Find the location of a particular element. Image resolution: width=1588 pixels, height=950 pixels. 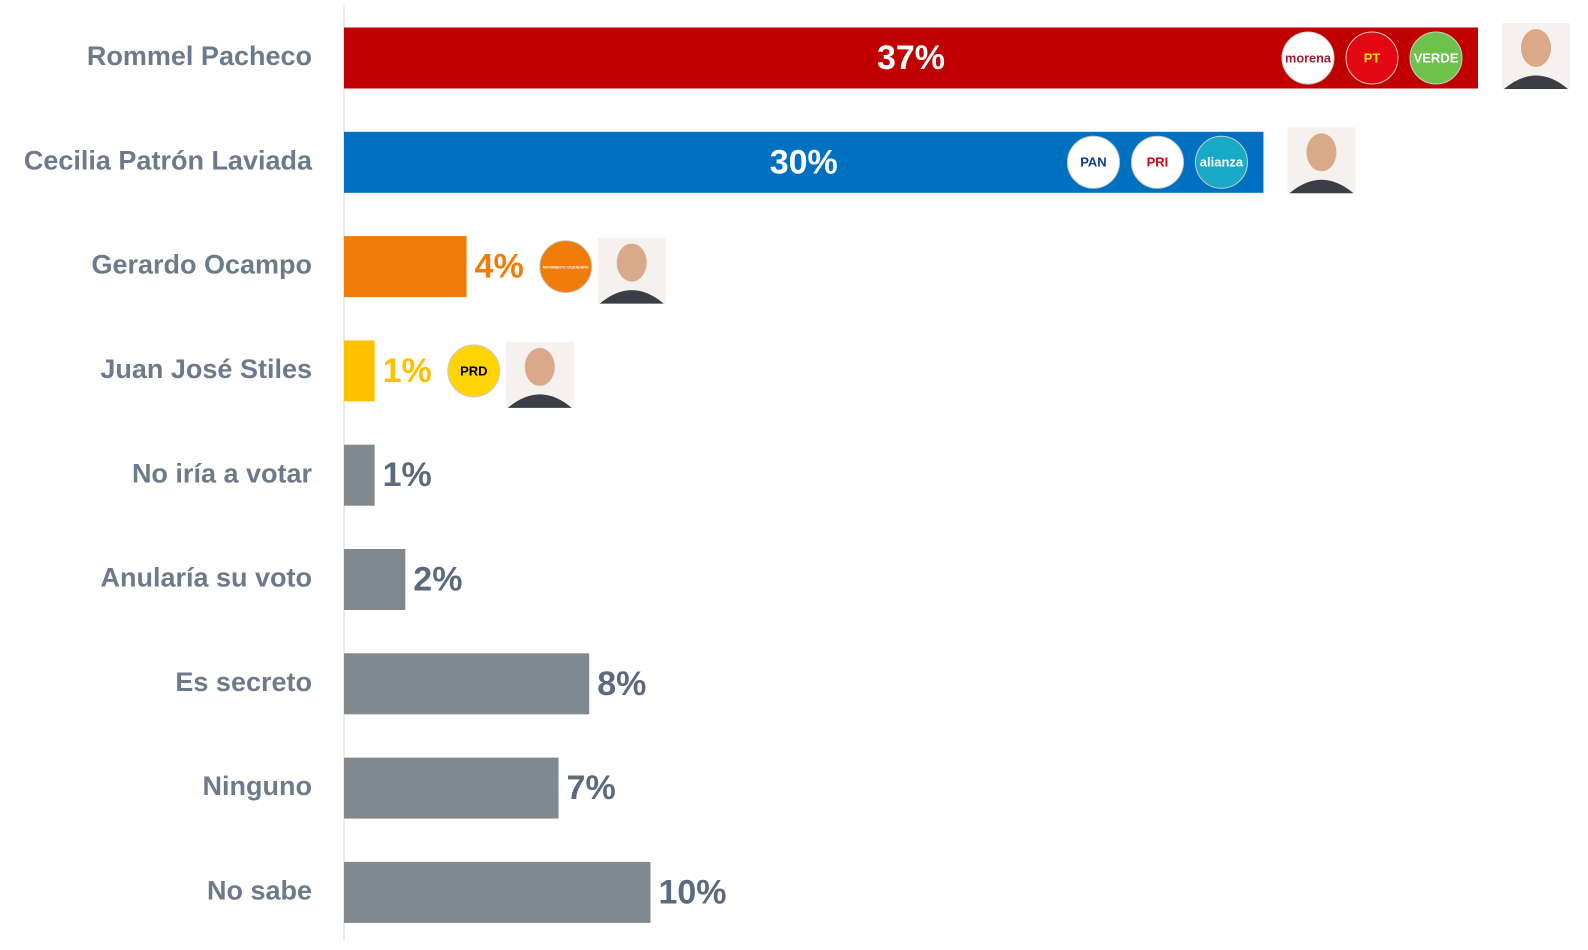

party-logo-text: alianza is located at coordinates (1222, 162).